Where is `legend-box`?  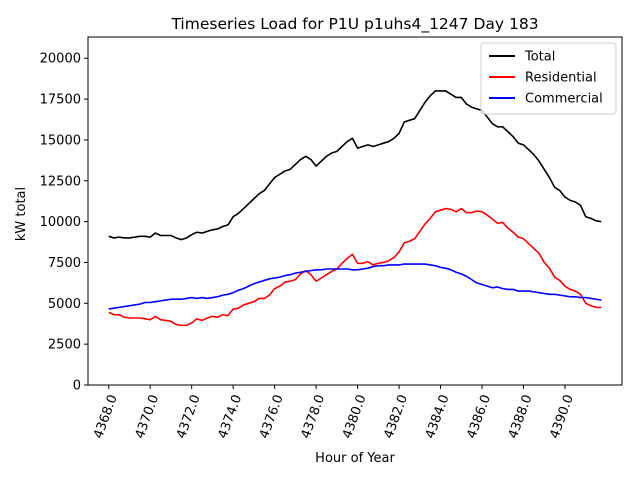
legend-box is located at coordinates (548, 78).